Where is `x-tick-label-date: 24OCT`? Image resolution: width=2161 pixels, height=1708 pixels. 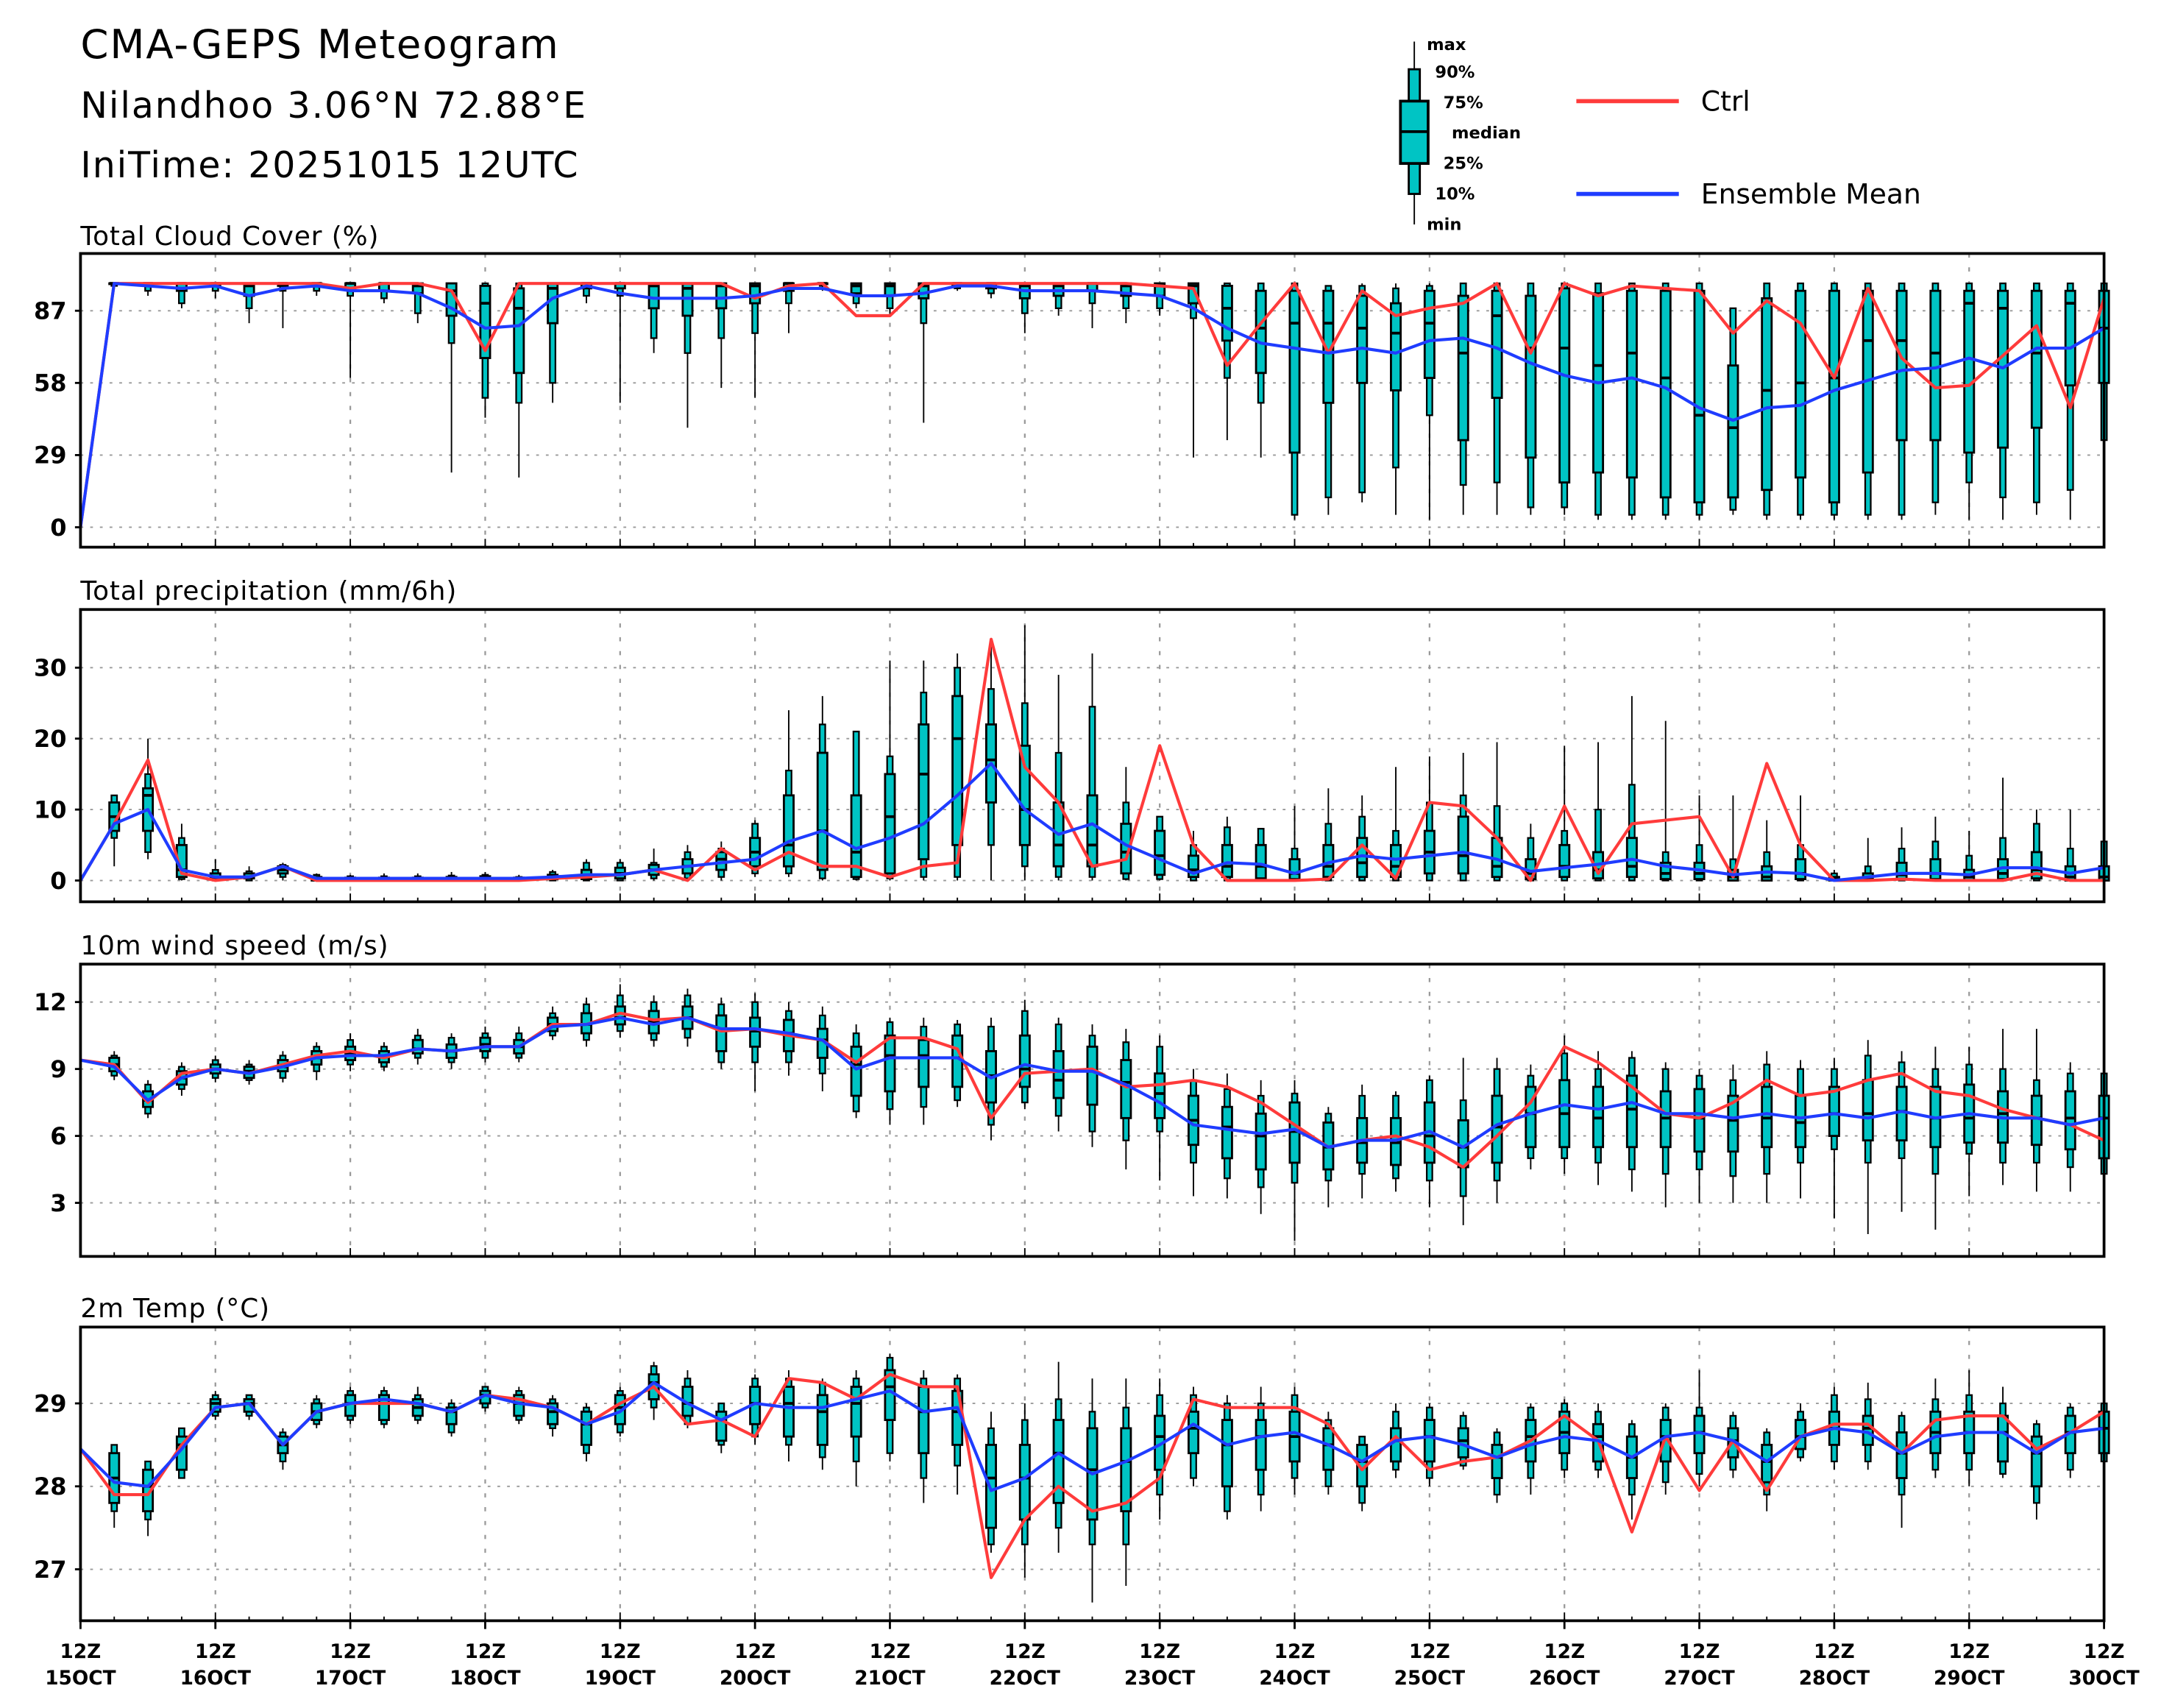 x-tick-label-date: 24OCT is located at coordinates (1294, 1679).